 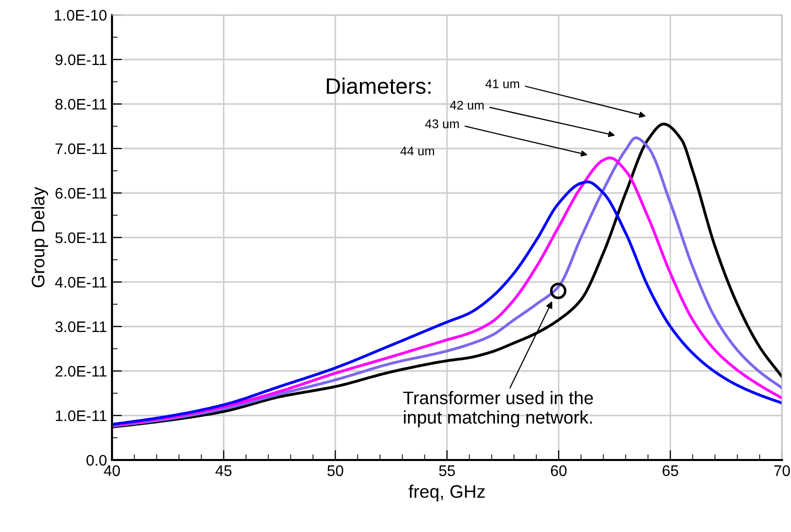 I want to click on y-tick-label: 1.0E-10, so click(x=80, y=15).